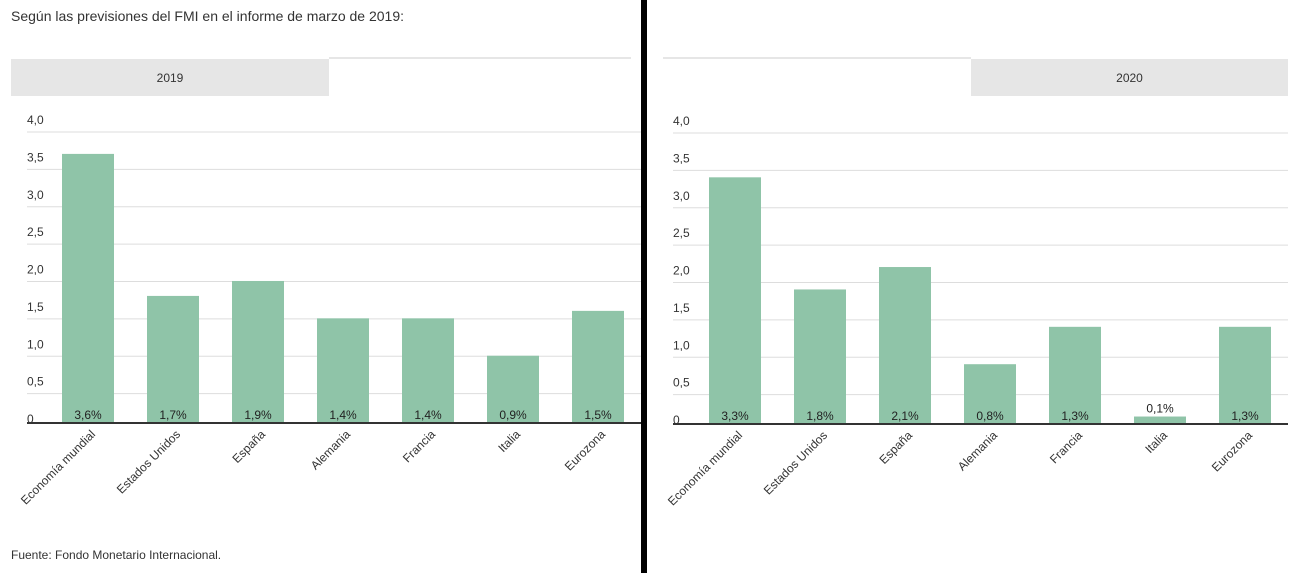  I want to click on tab-2019: 2019, so click(170, 77).